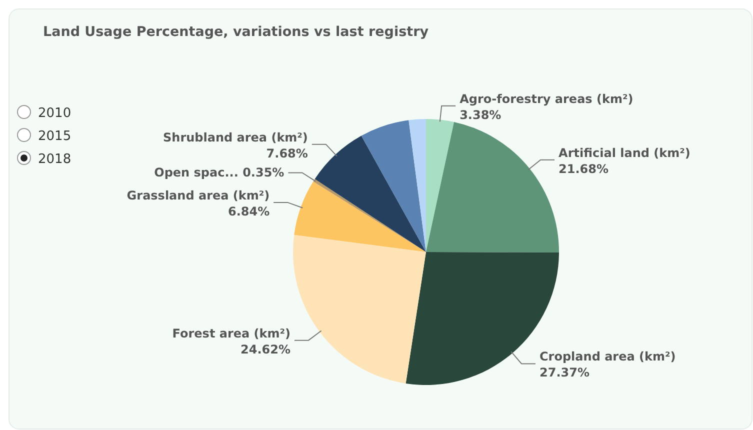 Image resolution: width=753 pixels, height=430 pixels. Describe the element at coordinates (287, 153) in the screenshot. I see `data-label: 7.68%` at that location.